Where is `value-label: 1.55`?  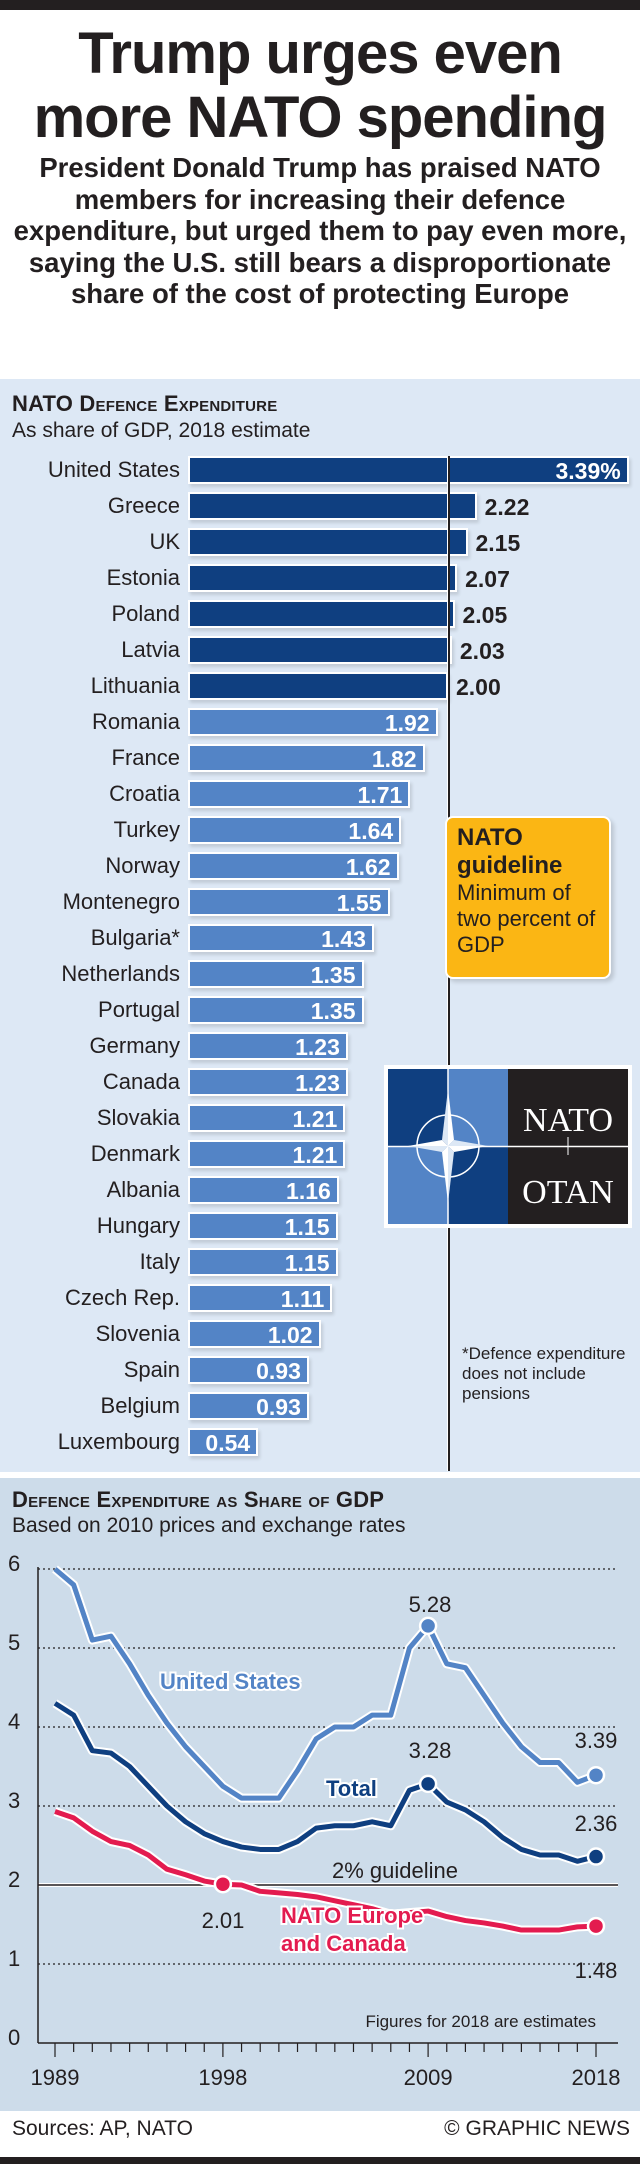
value-label: 1.55 is located at coordinates (359, 903).